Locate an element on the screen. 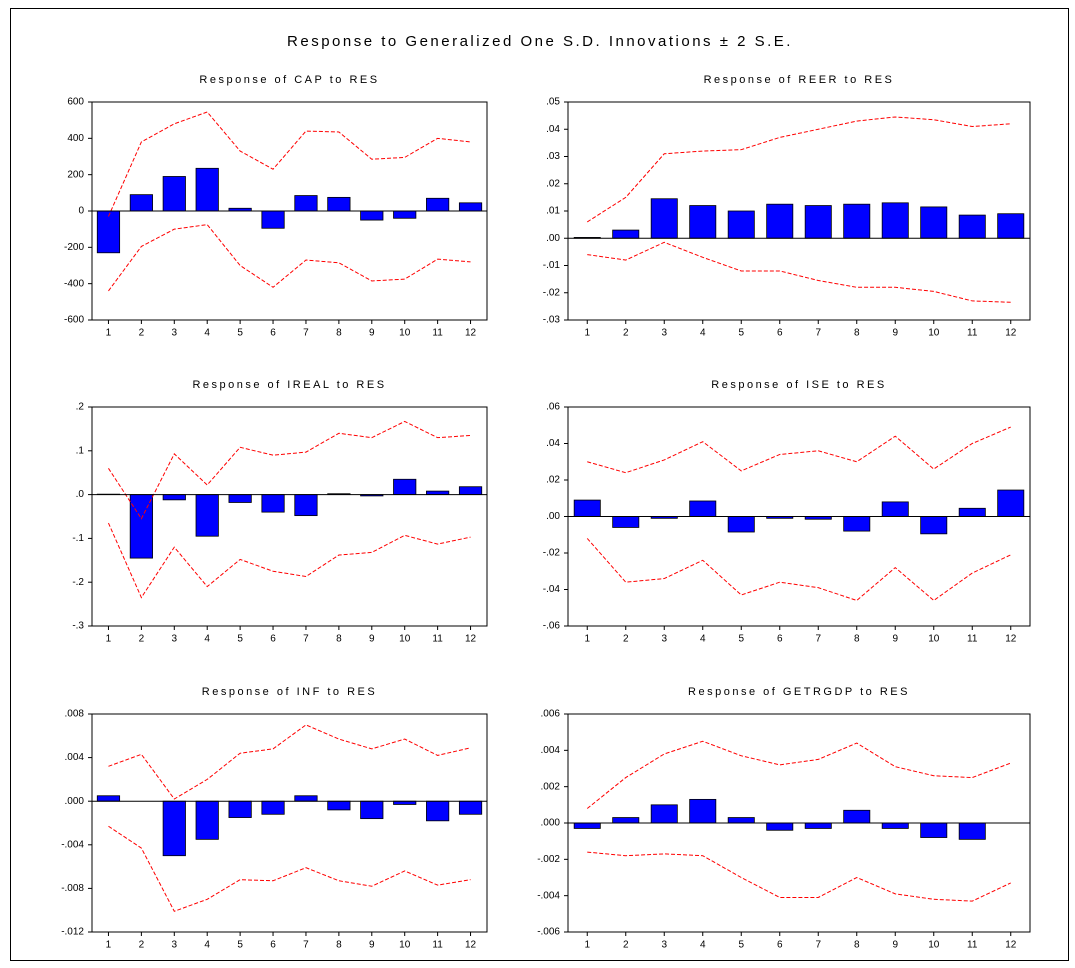  y-tick-label: -.1 is located at coordinates (78, 538).